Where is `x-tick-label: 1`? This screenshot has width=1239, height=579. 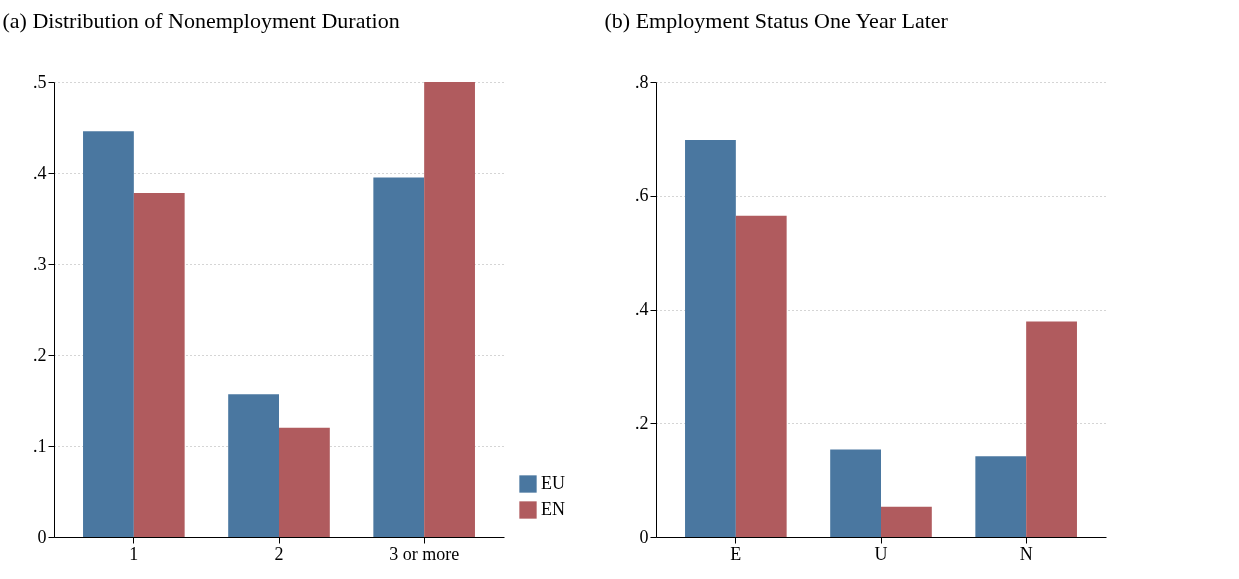
x-tick-label: 1 is located at coordinates (134, 553).